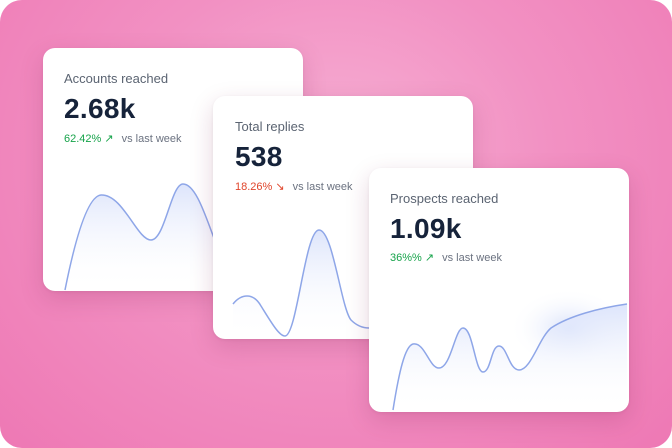 This screenshot has width=672, height=448. Describe the element at coordinates (259, 156) in the screenshot. I see `metric-value: 538` at that location.